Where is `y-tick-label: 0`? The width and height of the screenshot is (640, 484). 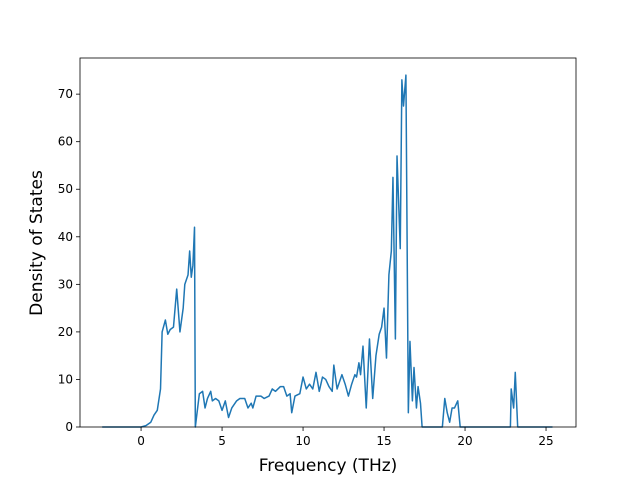
y-tick-label: 0 is located at coordinates (69, 427).